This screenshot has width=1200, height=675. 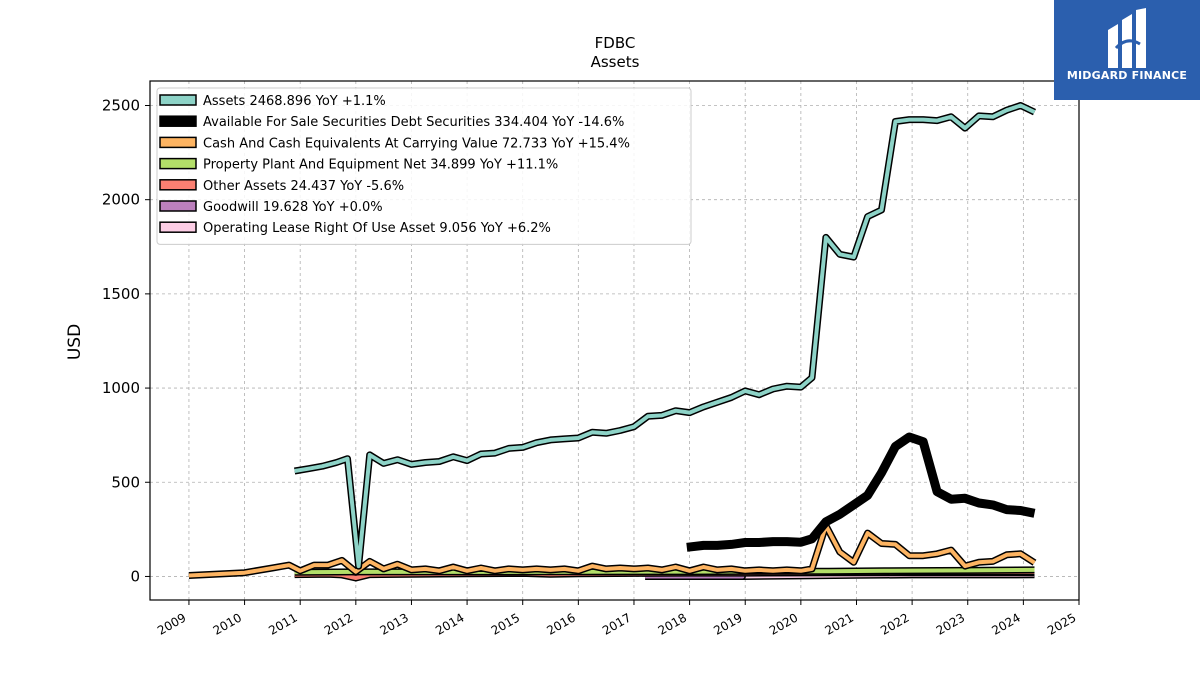 I want to click on brand-logo: MIDGARD FINANCE, so click(x=1127, y=50).